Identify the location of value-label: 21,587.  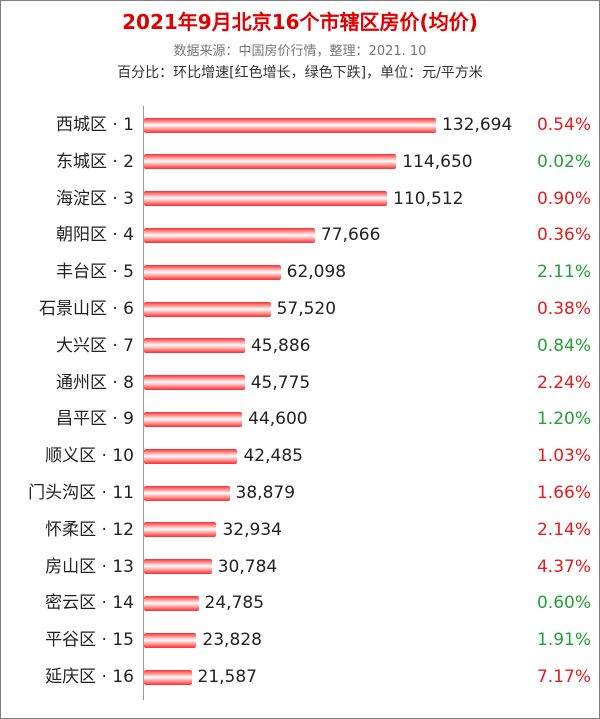
(227, 677).